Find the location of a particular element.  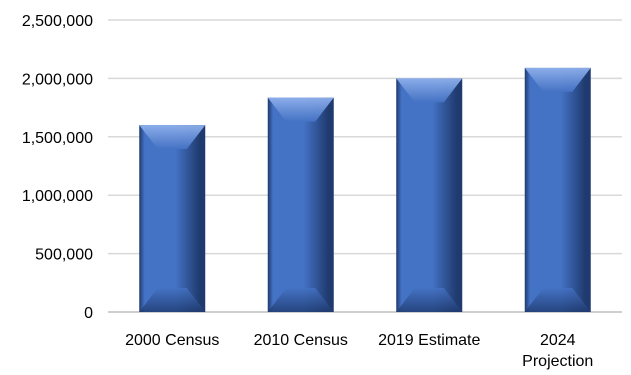

y-tick-label: 1,000,000 is located at coordinates (57, 196).